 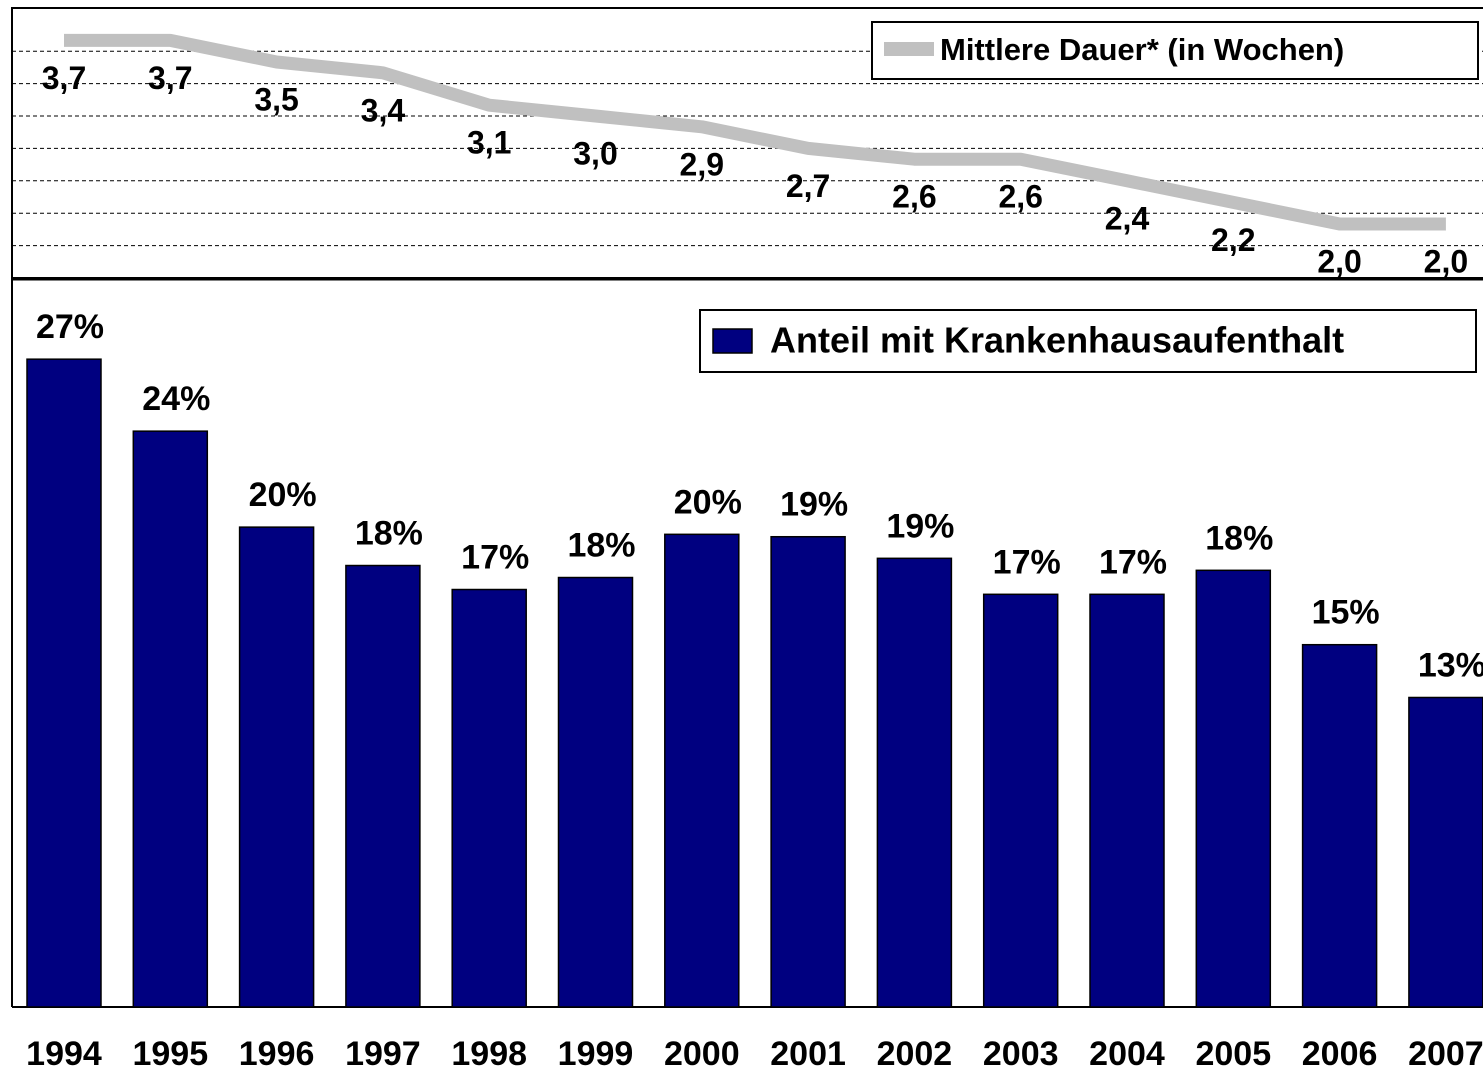 What do you see at coordinates (702, 1053) in the screenshot?
I see `x-tick-label: 2000` at bounding box center [702, 1053].